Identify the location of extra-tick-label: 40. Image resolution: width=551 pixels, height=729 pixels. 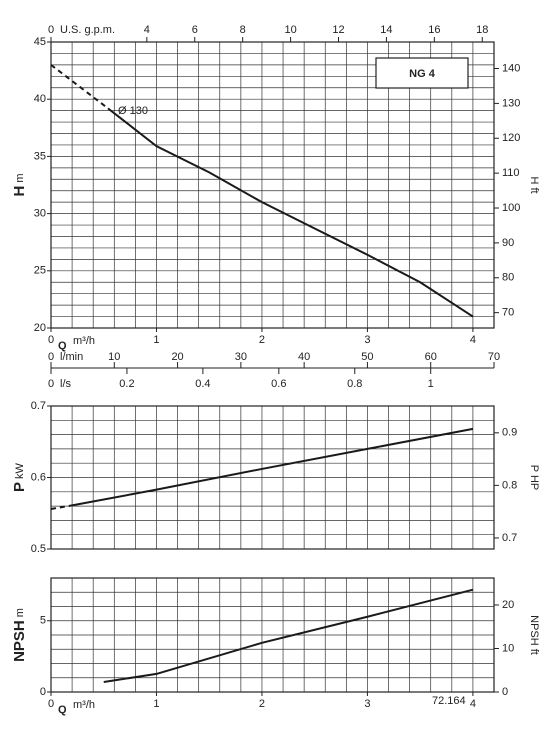
(304, 357).